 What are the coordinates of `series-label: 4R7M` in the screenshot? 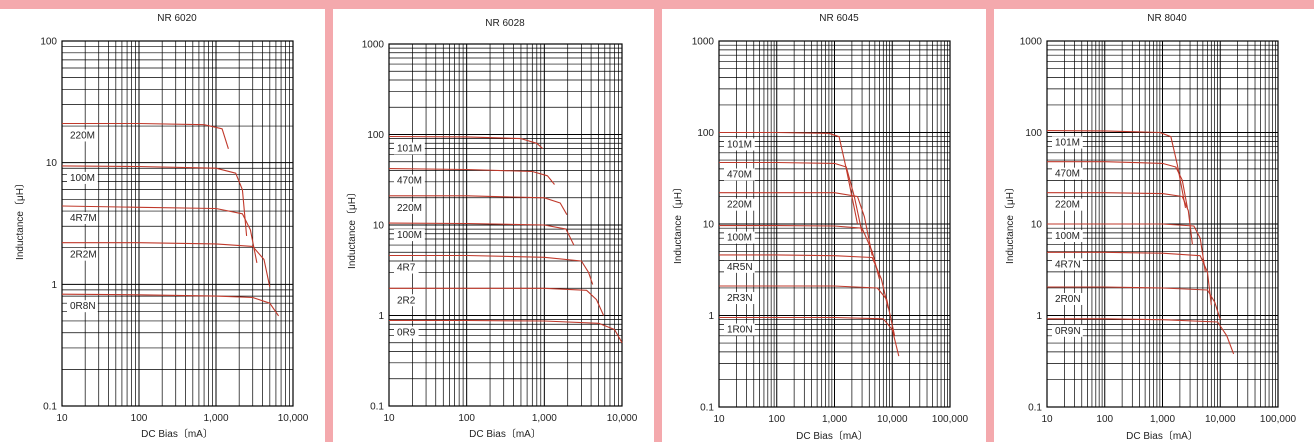 It's located at (83, 218).